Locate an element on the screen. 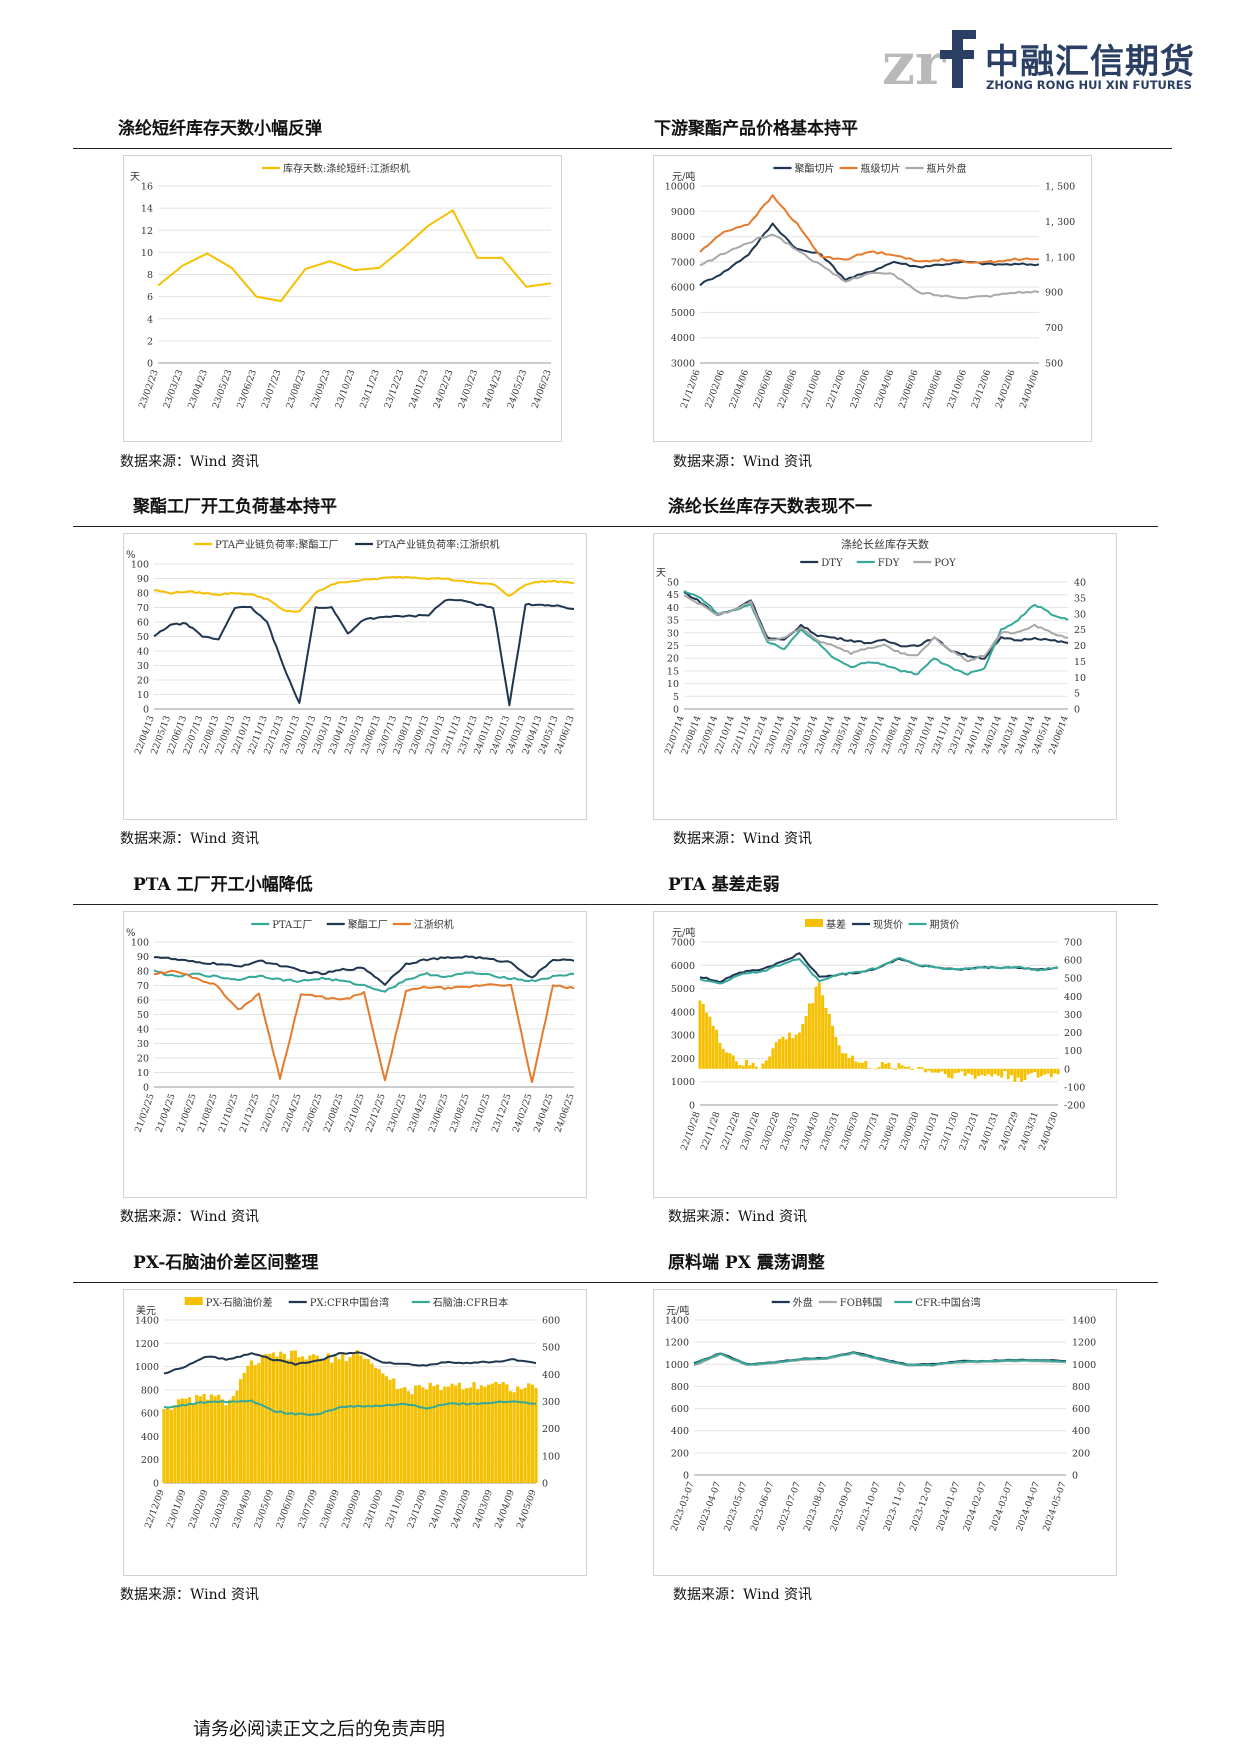  legend-label: DTY is located at coordinates (832, 563).